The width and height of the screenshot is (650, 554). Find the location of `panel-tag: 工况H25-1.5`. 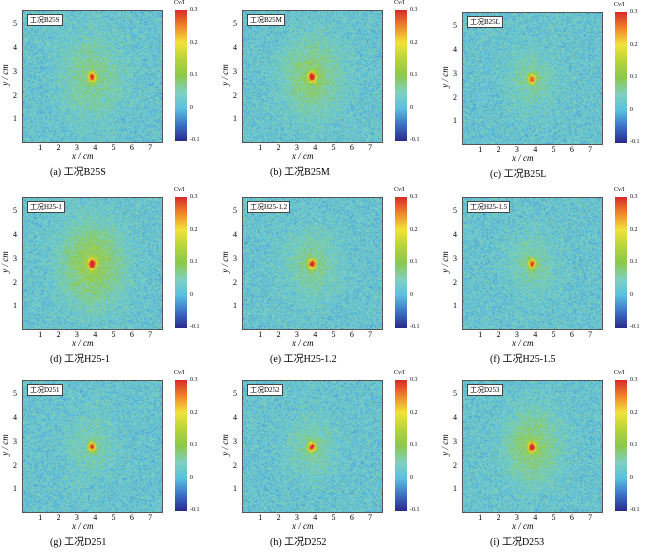

panel-tag: 工况H25-1.5 is located at coordinates (489, 207).